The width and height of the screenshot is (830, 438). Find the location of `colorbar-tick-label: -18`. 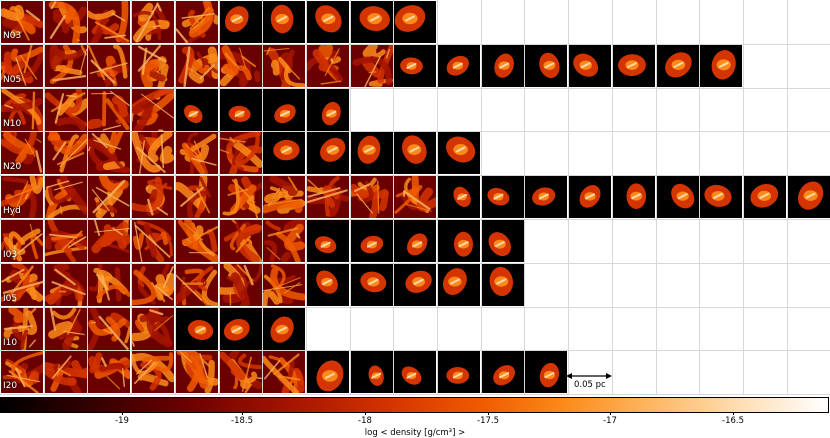

colorbar-tick-label: -18 is located at coordinates (365, 421).